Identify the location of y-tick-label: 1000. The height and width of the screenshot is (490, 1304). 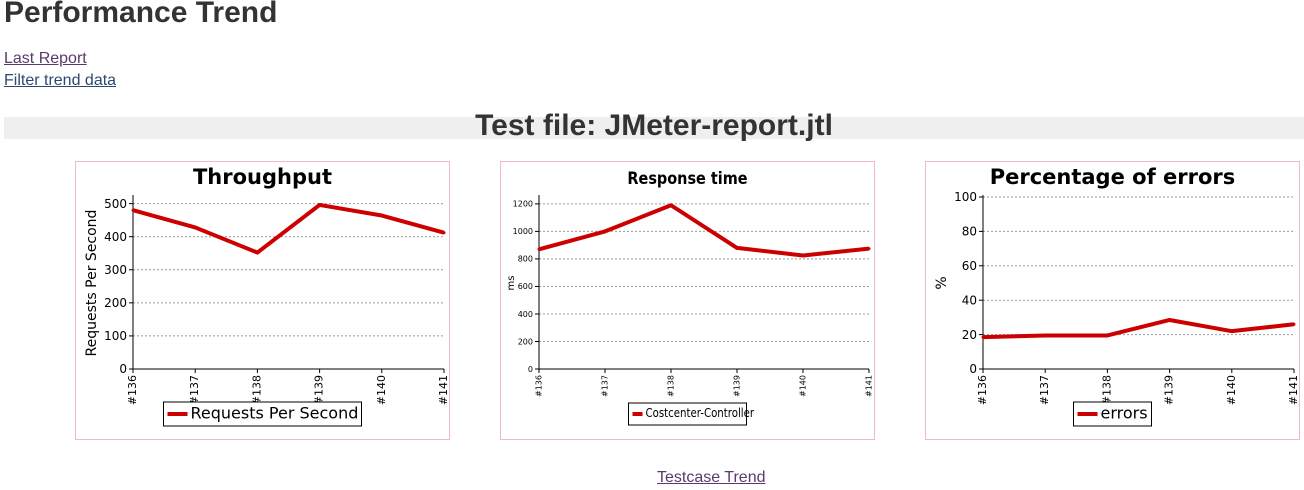
(523, 231).